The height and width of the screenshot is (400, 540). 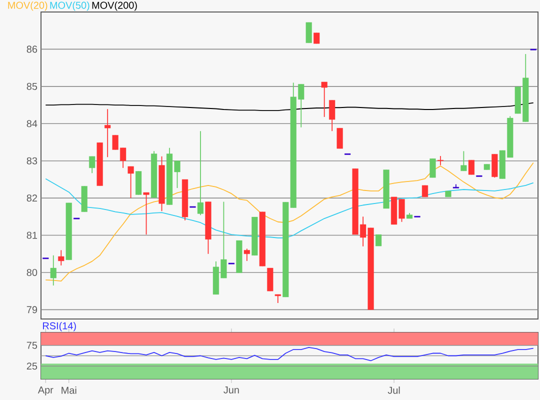 I want to click on y-tick-label: 80, so click(x=32, y=272).